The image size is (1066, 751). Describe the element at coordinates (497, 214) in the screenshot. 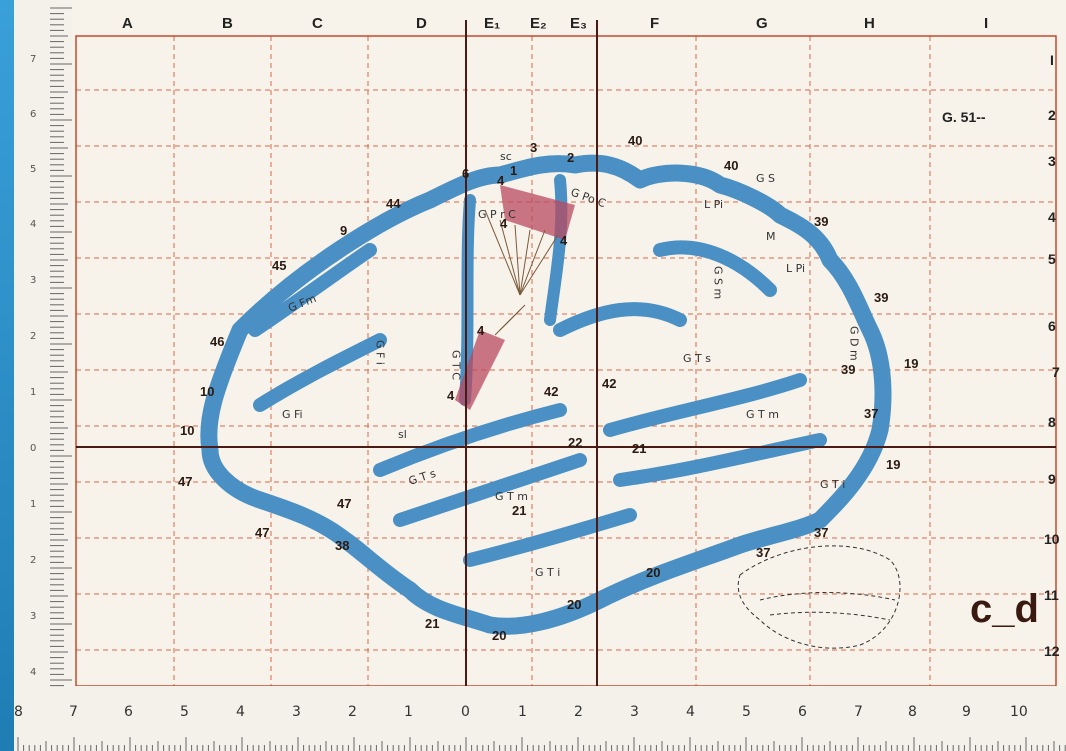

I see `gyrus-label: G P r C` at that location.